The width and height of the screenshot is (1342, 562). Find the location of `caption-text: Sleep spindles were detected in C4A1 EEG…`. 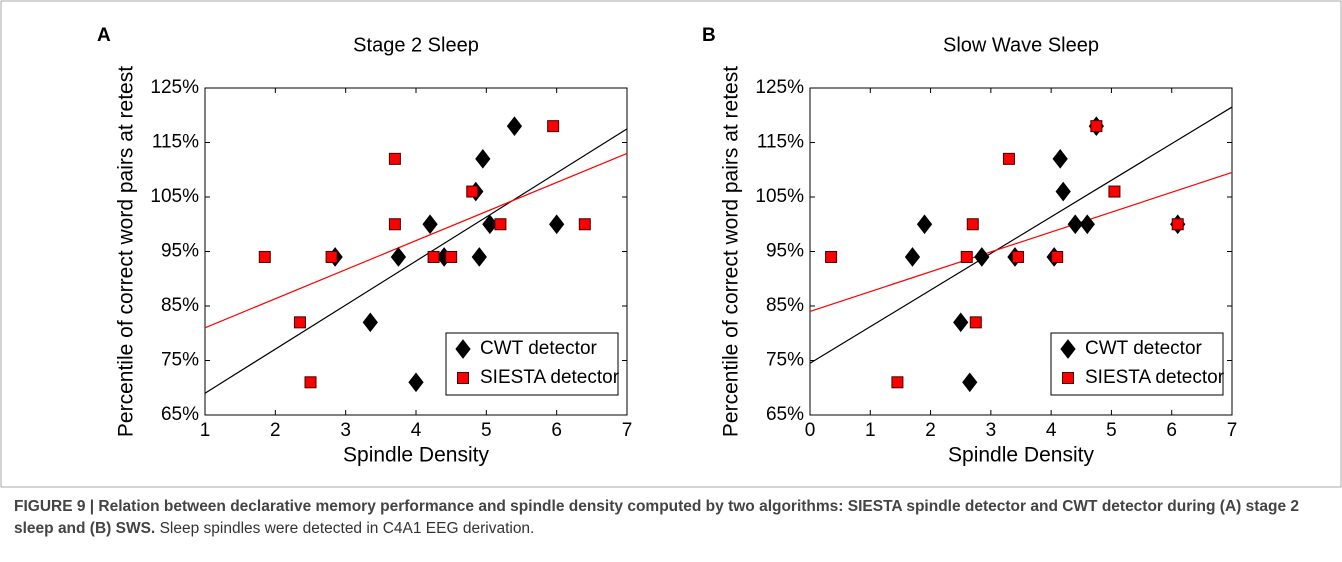

caption-text: Sleep spindles were detected in C4A1 EEG… is located at coordinates (347, 528).